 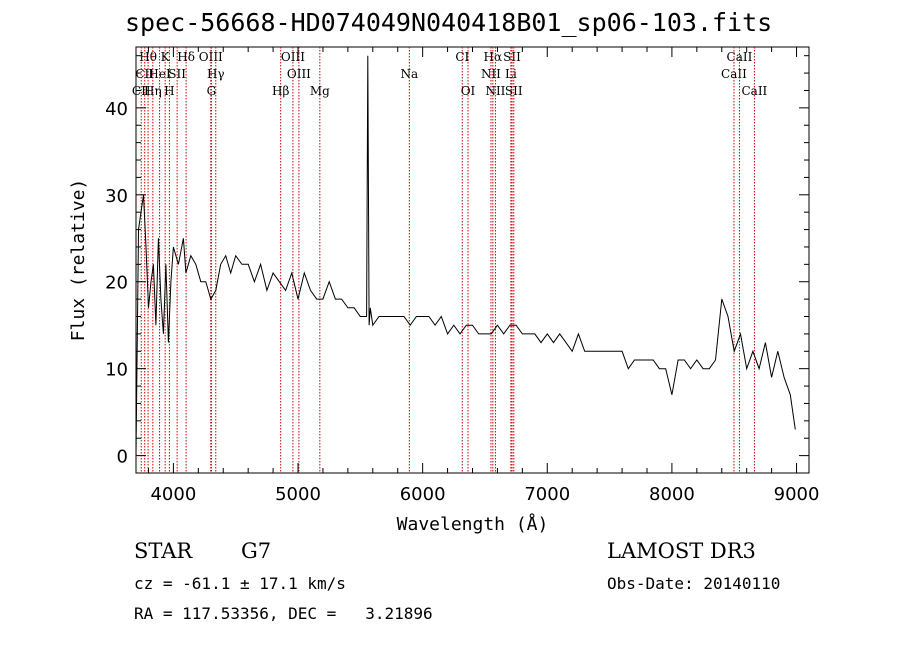 I want to click on line-marker-label: Hδ, so click(x=186, y=57).